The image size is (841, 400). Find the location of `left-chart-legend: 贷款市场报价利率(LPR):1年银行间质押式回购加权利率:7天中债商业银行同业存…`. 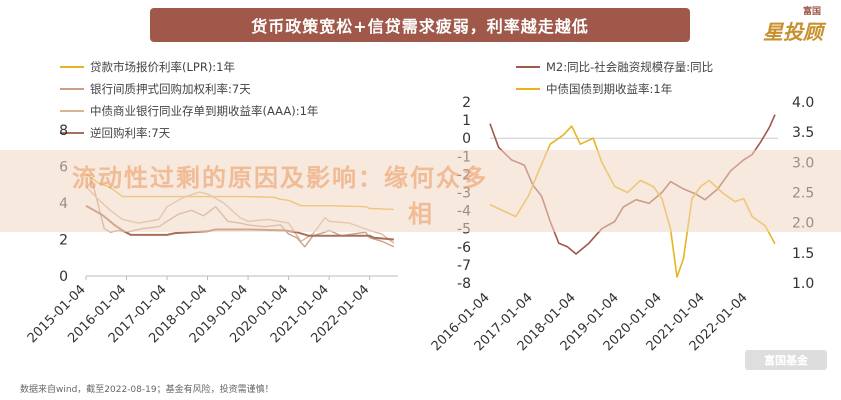

left-chart-legend: 贷款市场报价利率(LPR):1年银行间质押式回购加权利率:7天中债商业银行同业存… is located at coordinates (189, 100).